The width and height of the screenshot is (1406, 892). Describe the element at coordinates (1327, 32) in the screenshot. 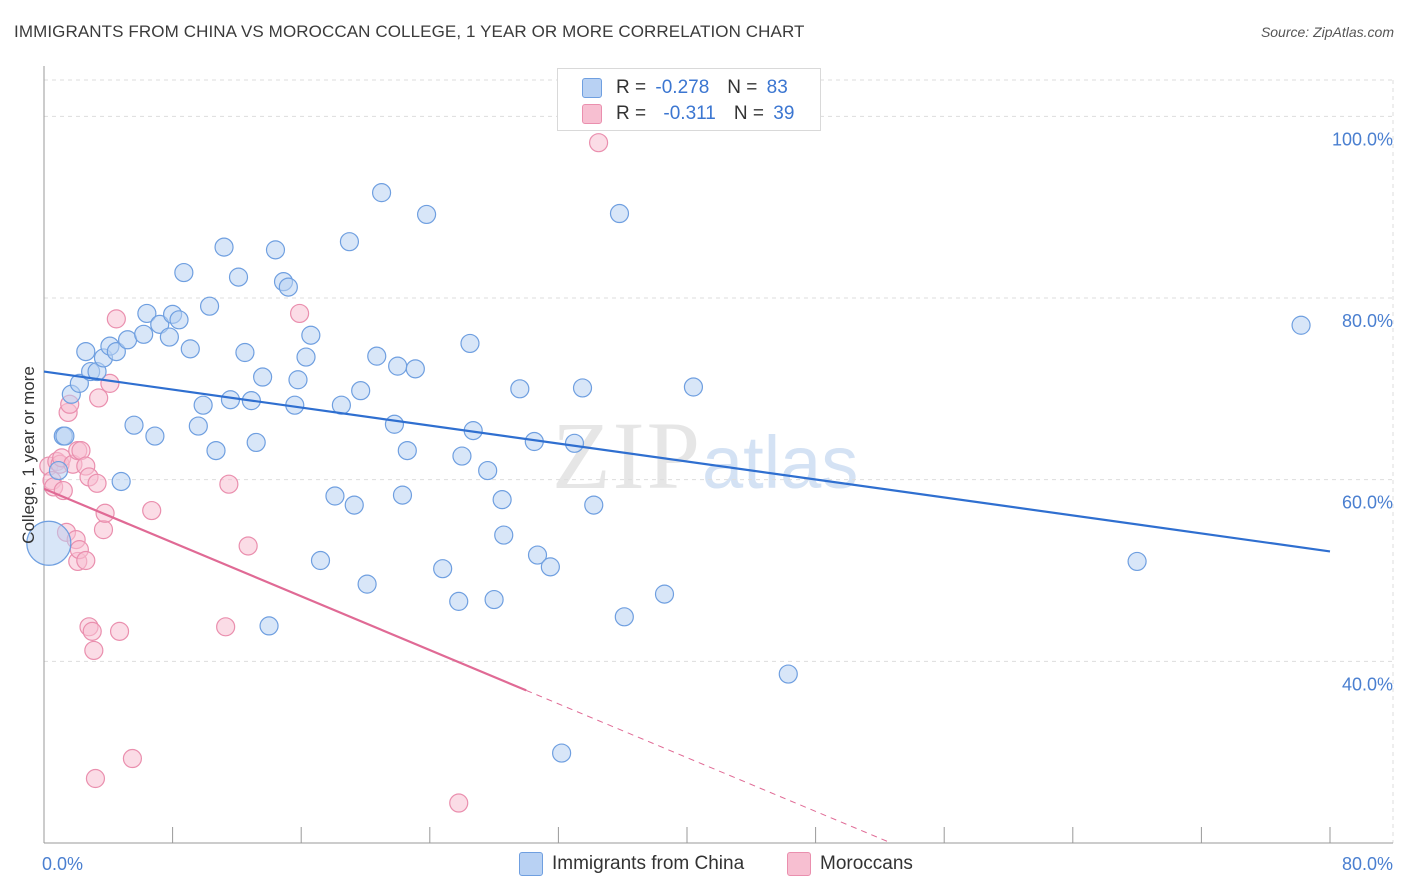

I see `source-credit: Source: ZipAtlas.com` at that location.